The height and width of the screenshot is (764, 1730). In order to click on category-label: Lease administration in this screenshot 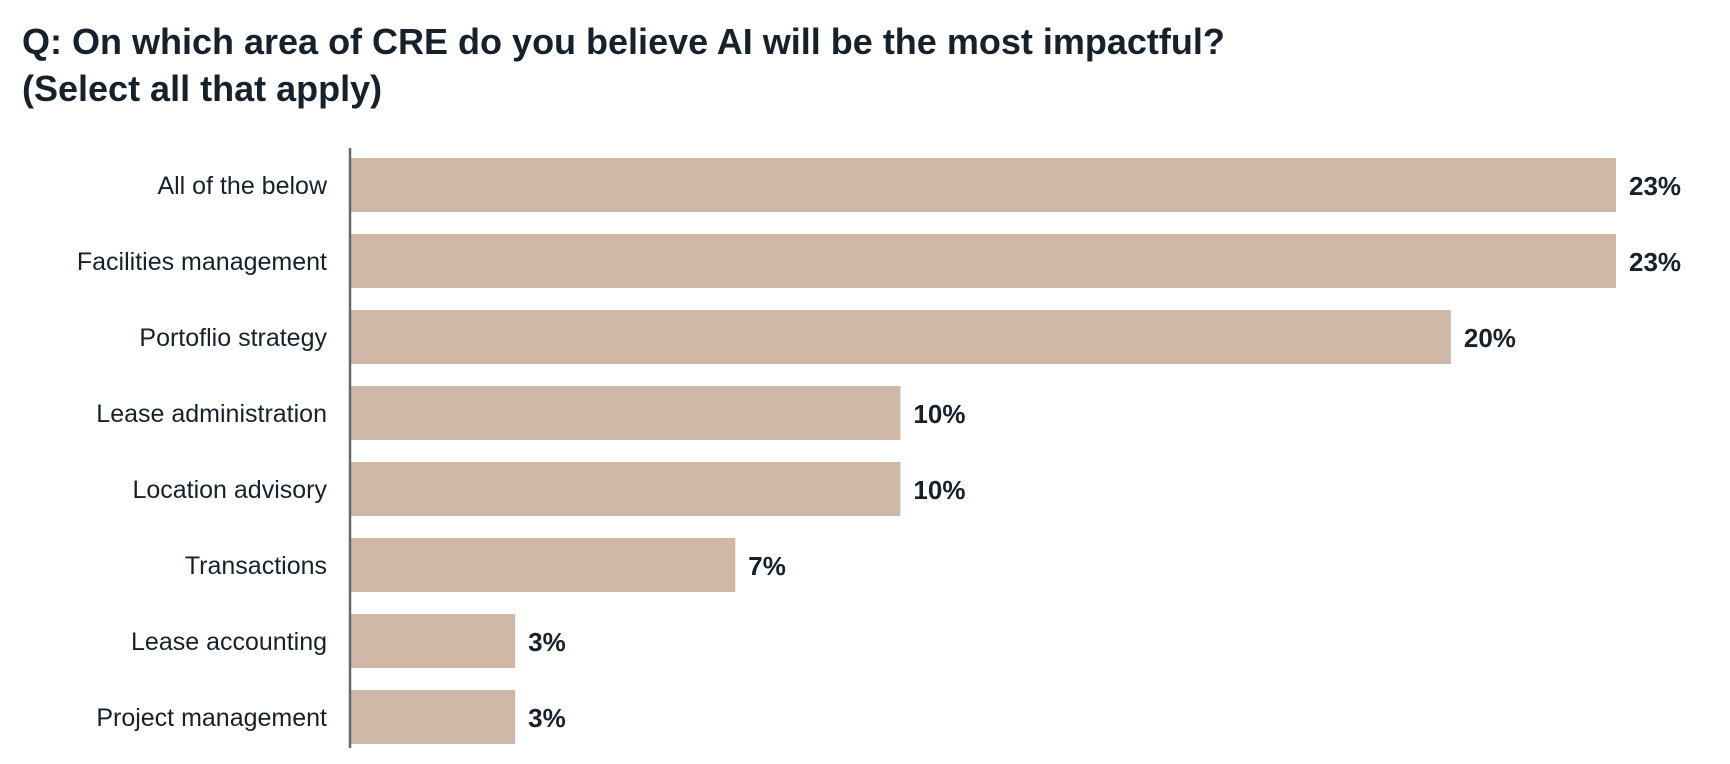, I will do `click(211, 414)`.